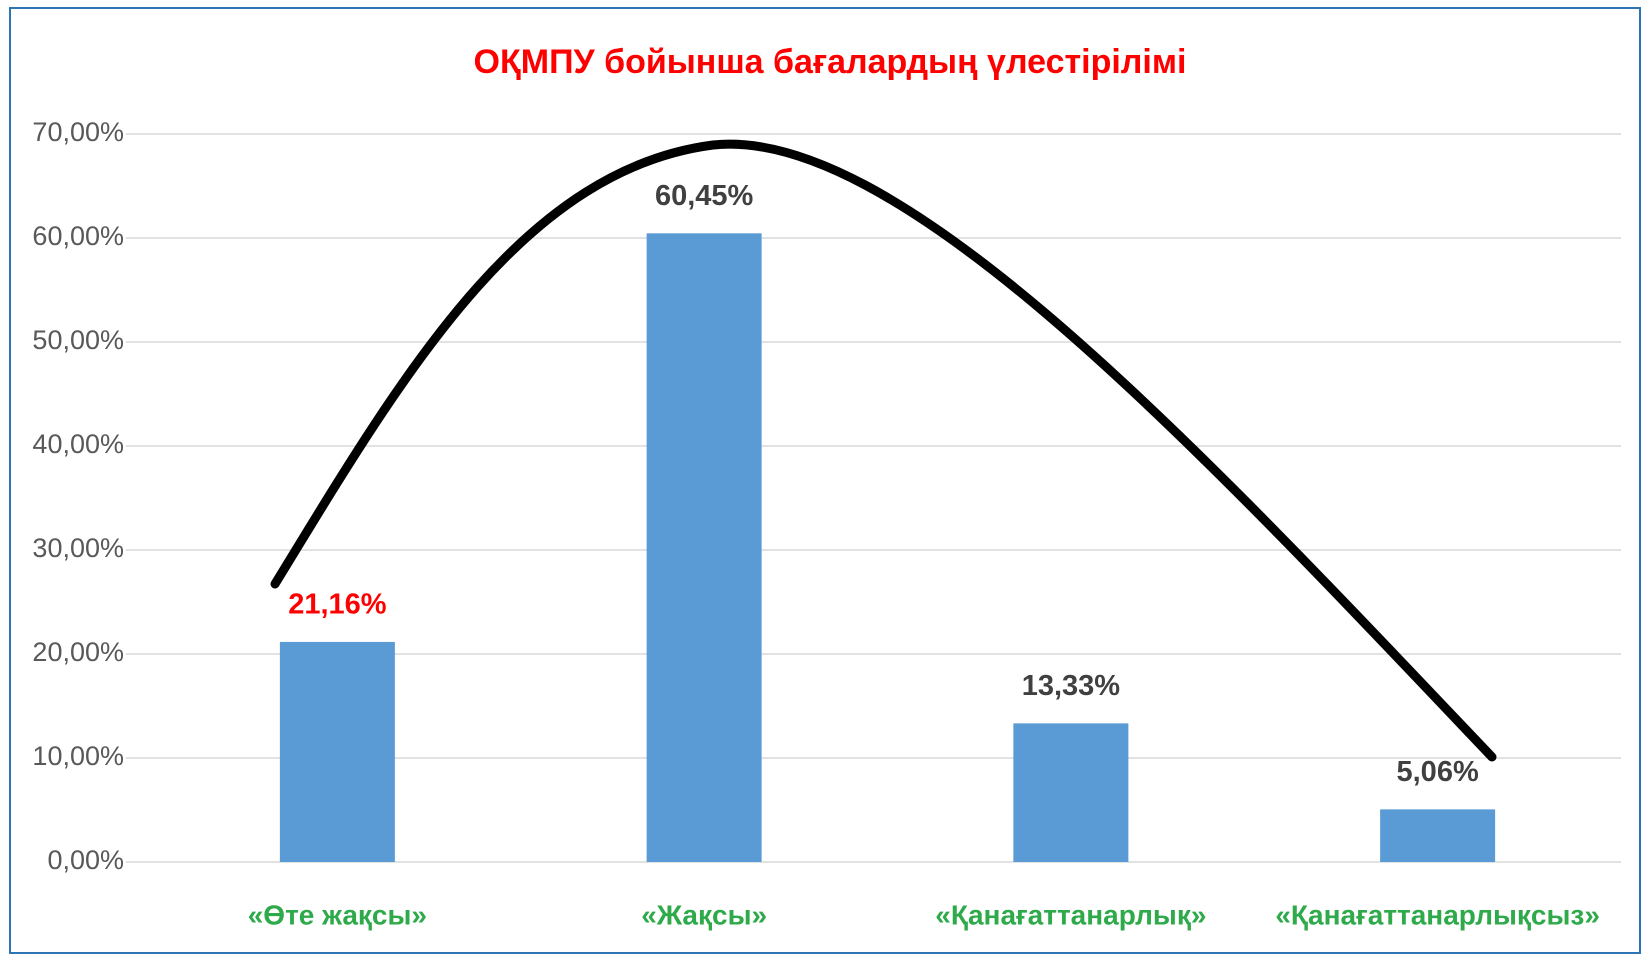 The width and height of the screenshot is (1645, 958). Describe the element at coordinates (85, 860) in the screenshot. I see `y-tick-label: 0,00%` at that location.